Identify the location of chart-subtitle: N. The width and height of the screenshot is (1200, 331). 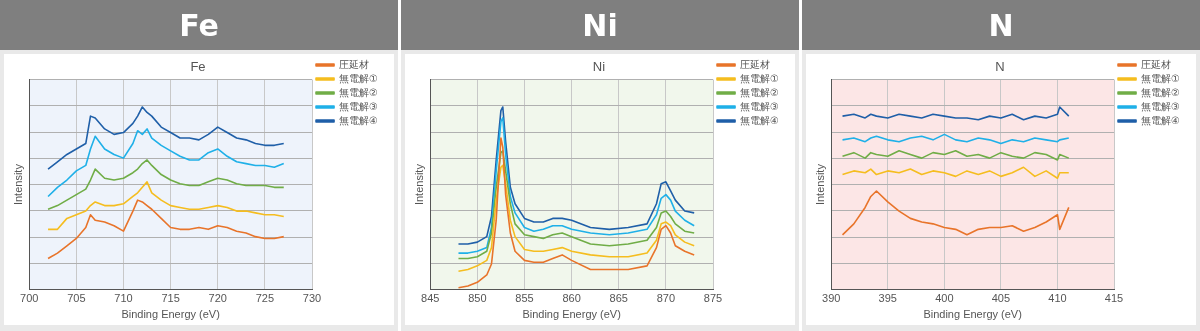
(1000, 67).